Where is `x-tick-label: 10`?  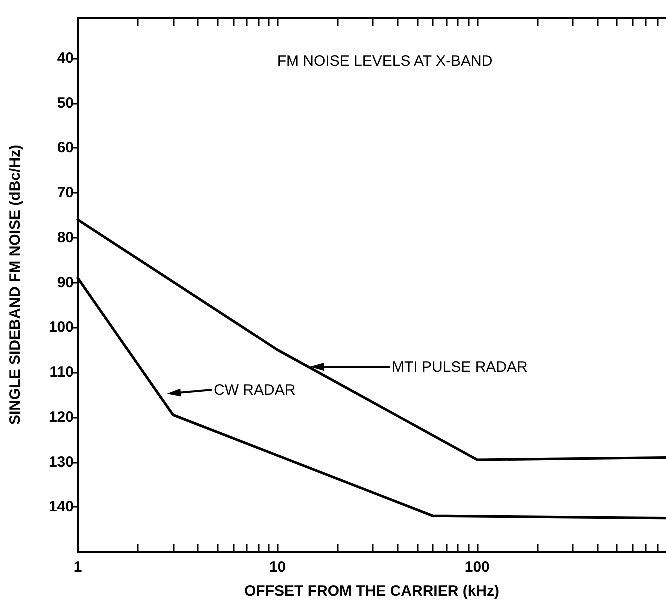 x-tick-label: 10 is located at coordinates (277, 567).